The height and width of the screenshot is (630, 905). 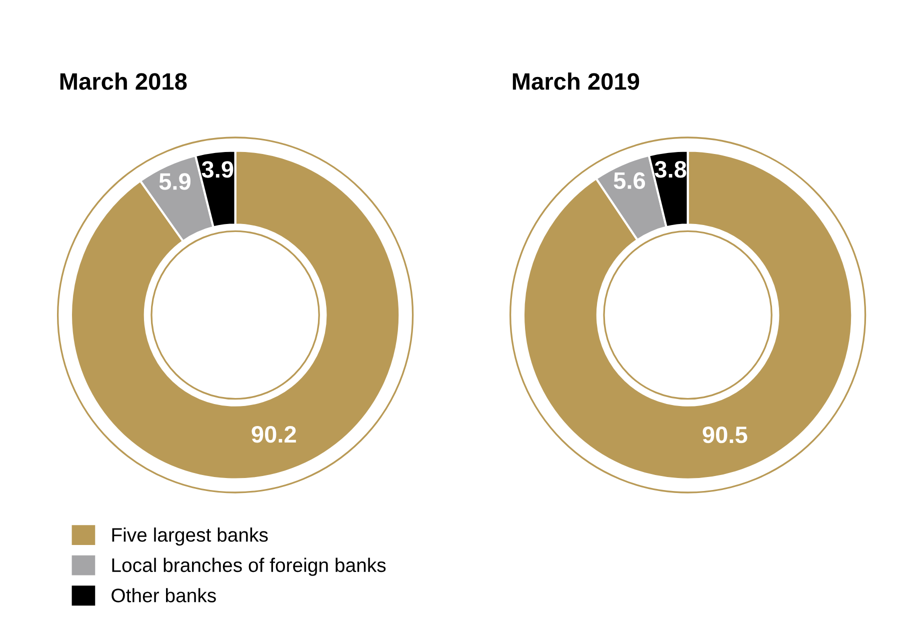 I want to click on data-label: 3.8, so click(x=670, y=169).